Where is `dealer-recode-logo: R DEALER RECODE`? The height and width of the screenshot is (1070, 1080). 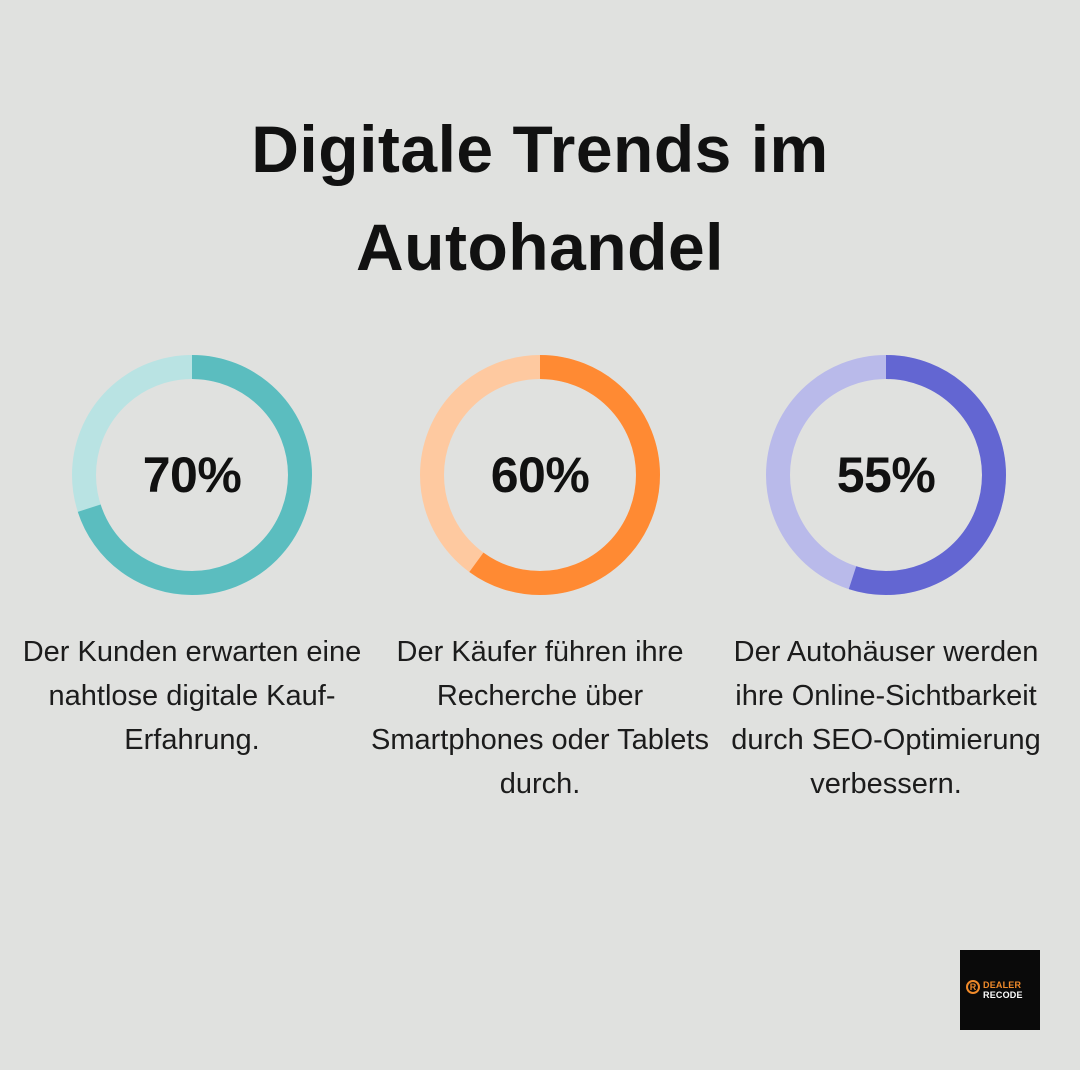
dealer-recode-logo: R DEALER RECODE is located at coordinates (1000, 990).